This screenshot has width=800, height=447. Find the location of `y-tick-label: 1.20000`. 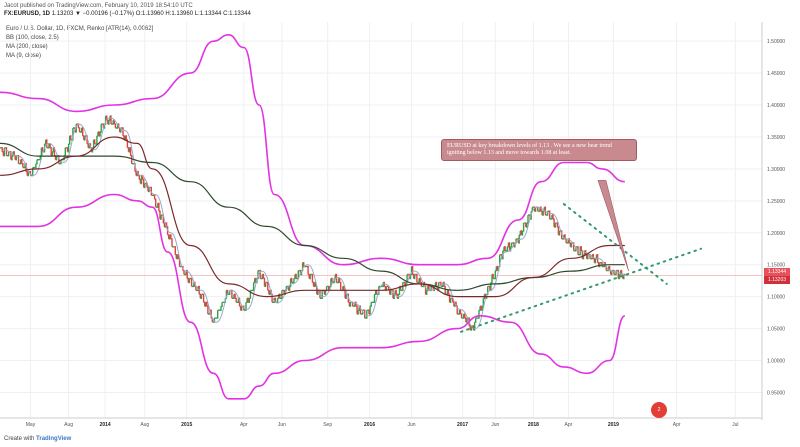

y-tick-label: 1.20000 is located at coordinates (776, 234).